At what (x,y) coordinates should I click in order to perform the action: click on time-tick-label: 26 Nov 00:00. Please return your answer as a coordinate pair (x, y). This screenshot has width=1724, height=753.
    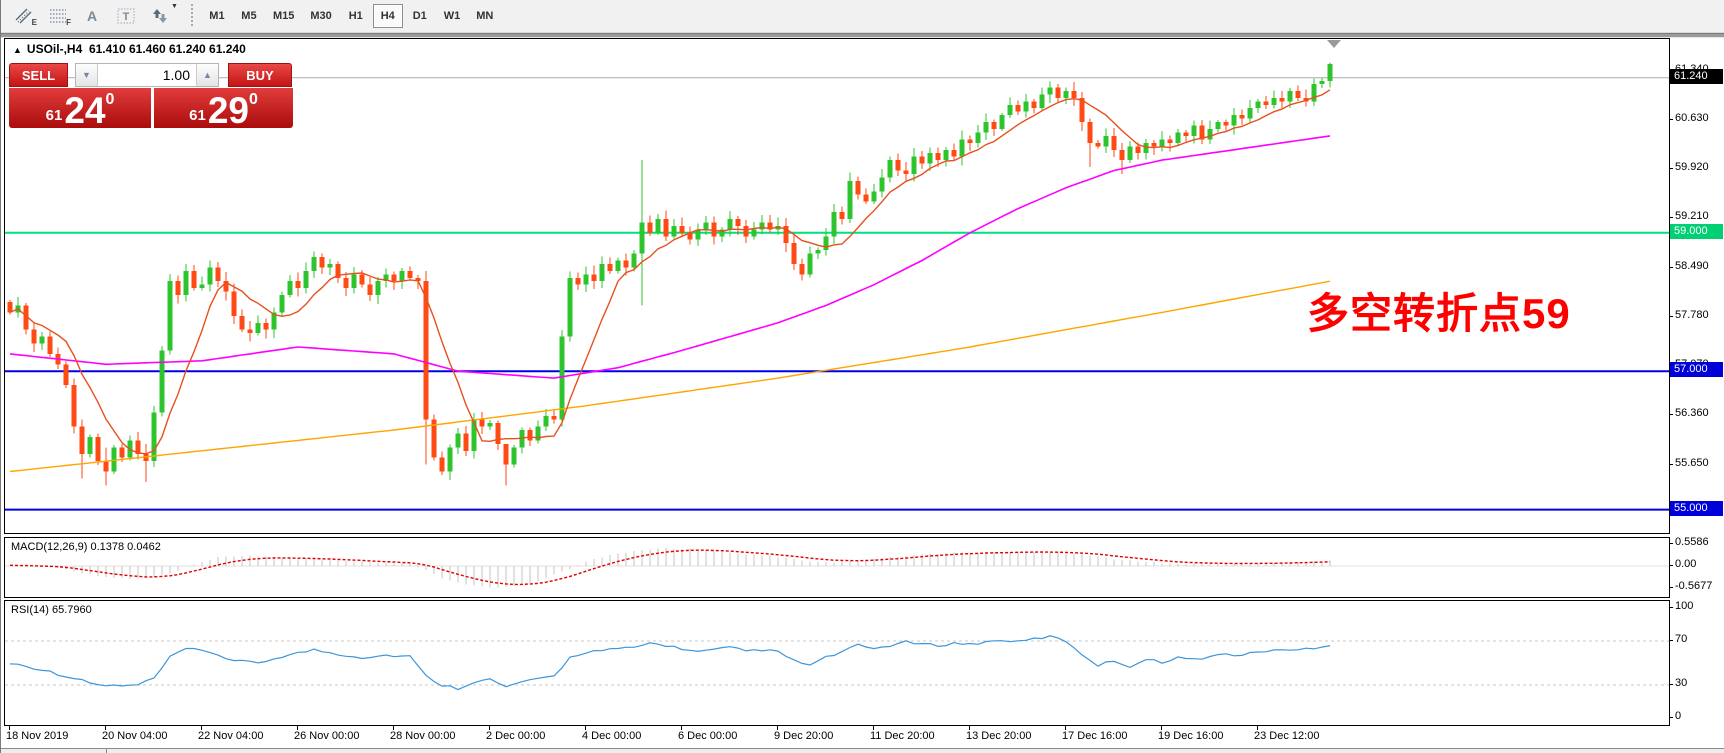
    Looking at the image, I should click on (327, 736).